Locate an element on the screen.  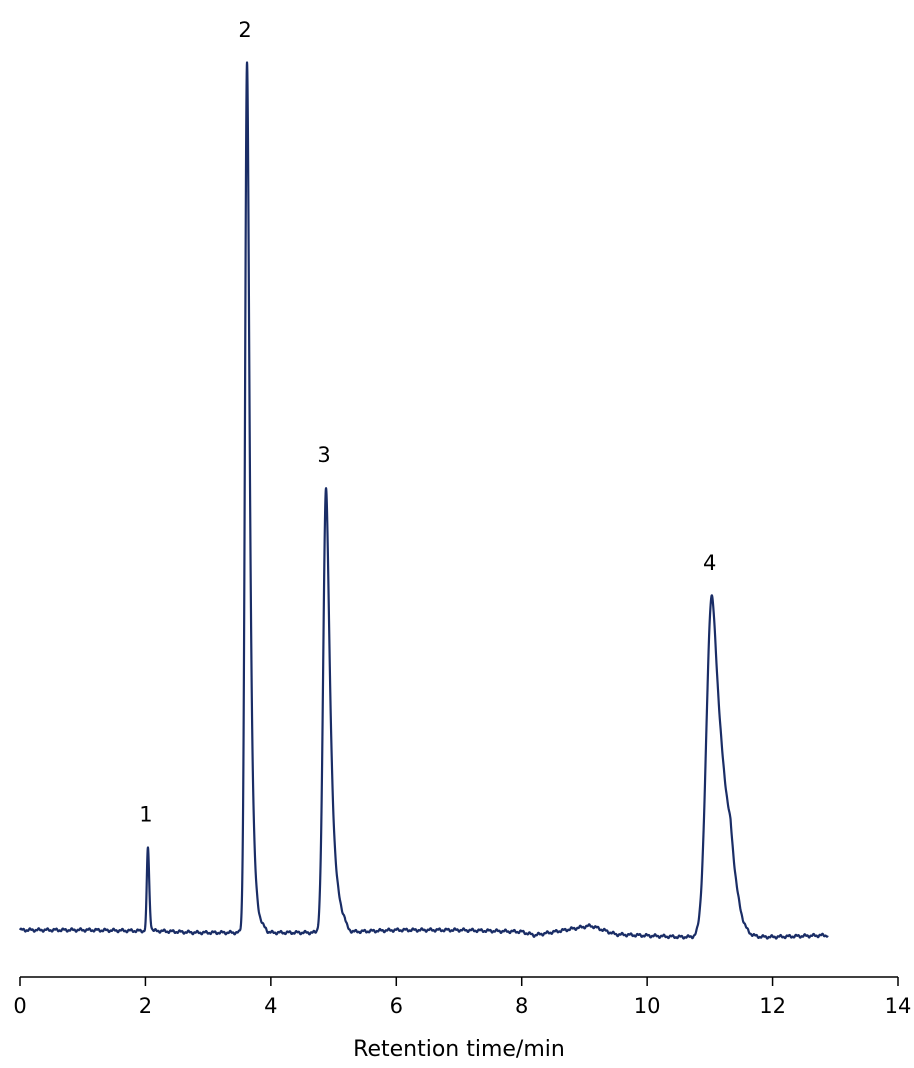
x-axis-tick-labels: 0 2 4 6 8 10 12 14 is located at coordinates (462, 1006).